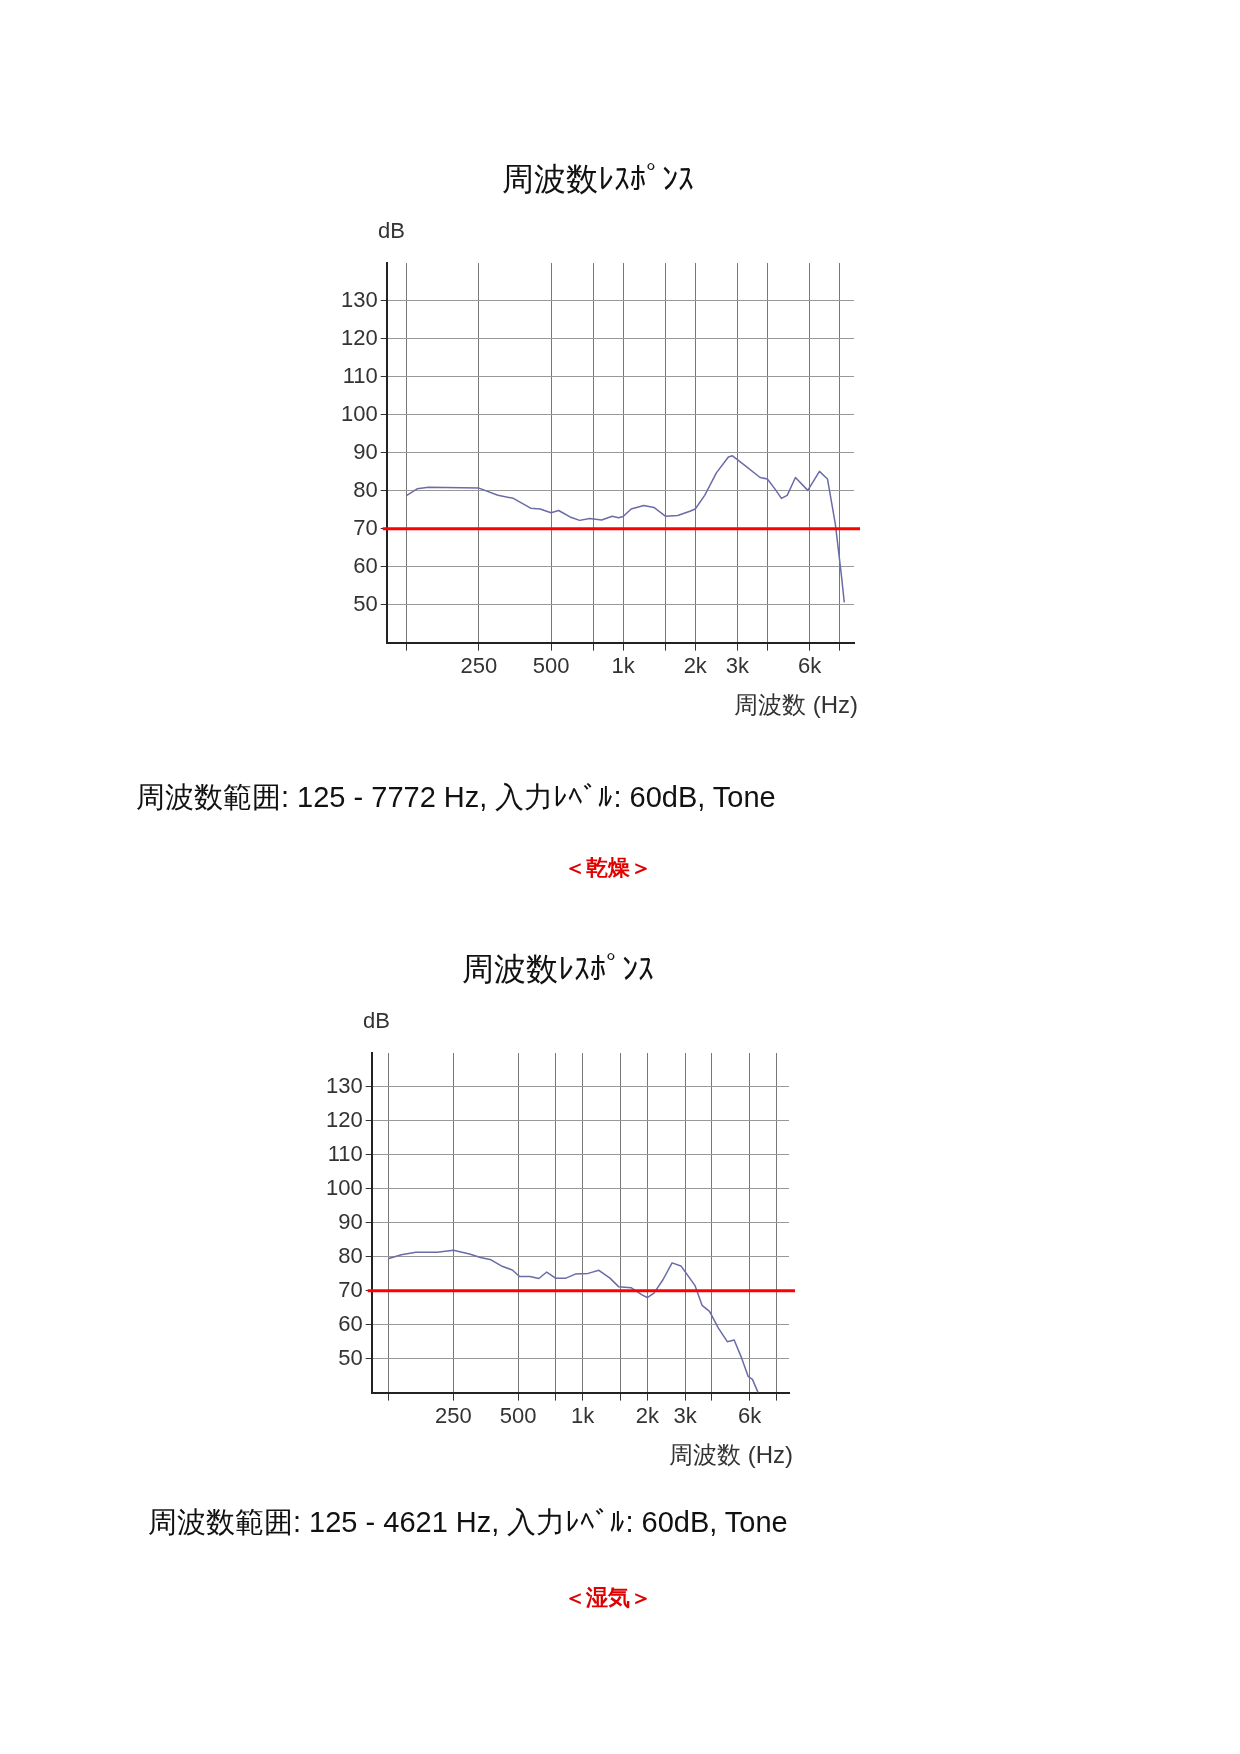 This screenshot has width=1240, height=1754. What do you see at coordinates (468, 1522) in the screenshot?
I see `text: 周波数範囲: 125 - 4621 Hz, 入力ﾚﾍﾞﾙ: 60dB, Tone` at bounding box center [468, 1522].